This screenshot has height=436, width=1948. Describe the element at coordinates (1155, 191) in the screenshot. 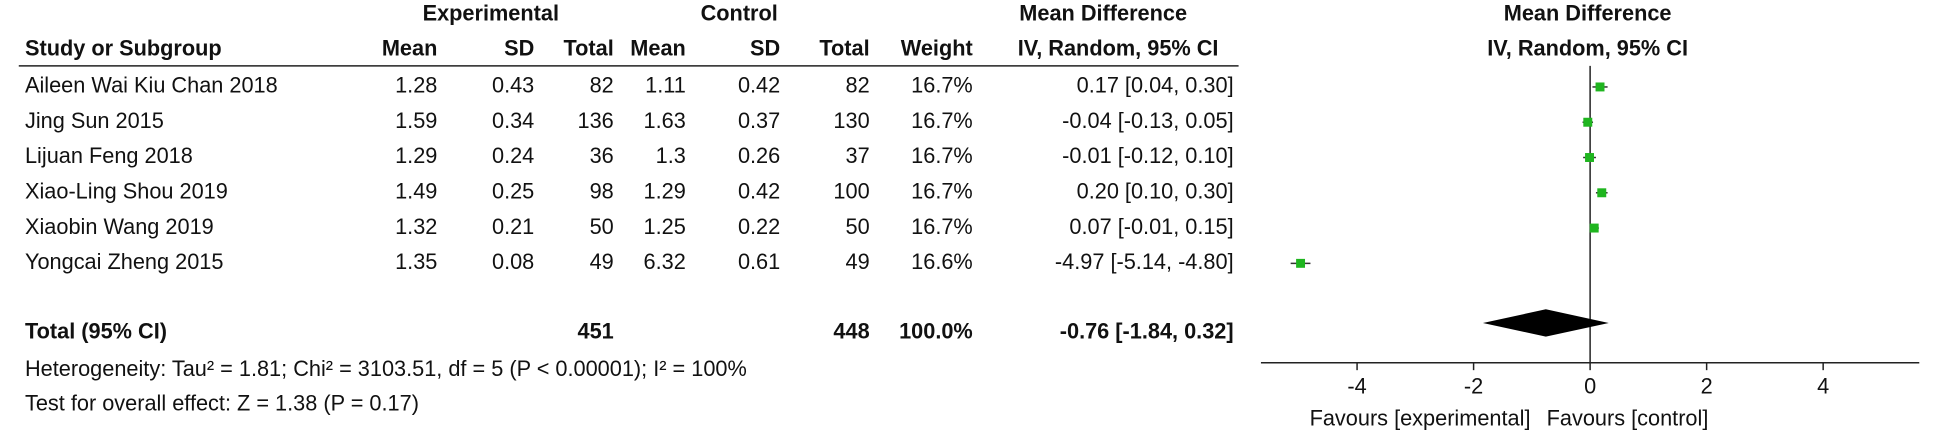

I see `table-cell: 0.20 [0.10, 0.30]` at that location.